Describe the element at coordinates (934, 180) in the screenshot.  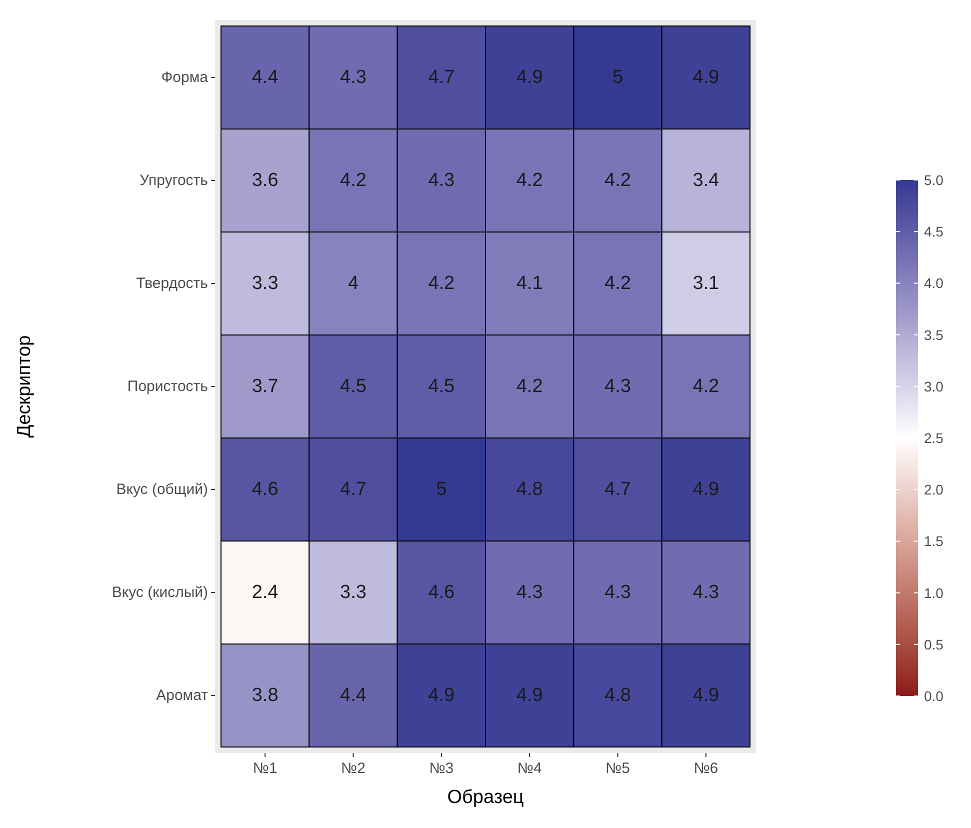
I see `color-bar-label: 5.0` at that location.